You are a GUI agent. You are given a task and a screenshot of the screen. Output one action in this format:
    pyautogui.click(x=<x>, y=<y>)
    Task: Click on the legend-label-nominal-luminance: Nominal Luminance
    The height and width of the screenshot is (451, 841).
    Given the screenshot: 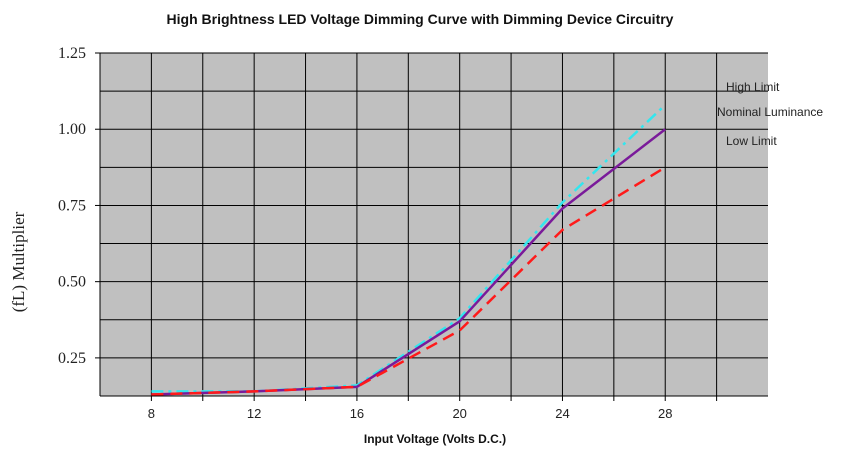 What is the action you would take?
    pyautogui.click(x=770, y=112)
    